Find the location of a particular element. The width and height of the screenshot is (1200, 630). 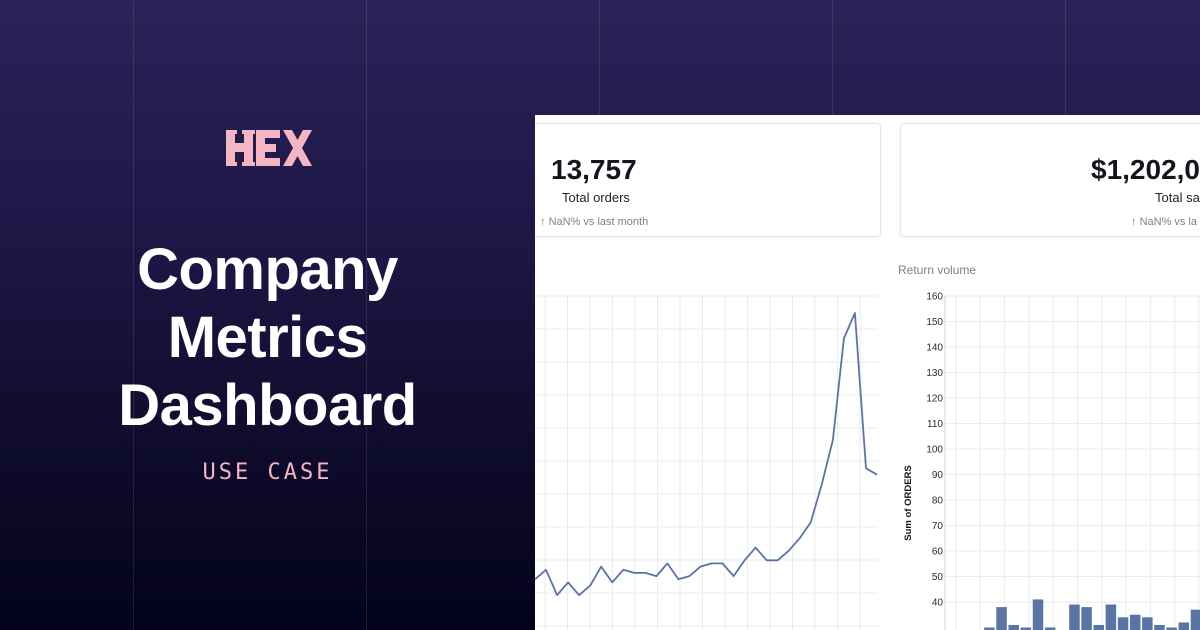

y-tick-label: 120 is located at coordinates (934, 399).